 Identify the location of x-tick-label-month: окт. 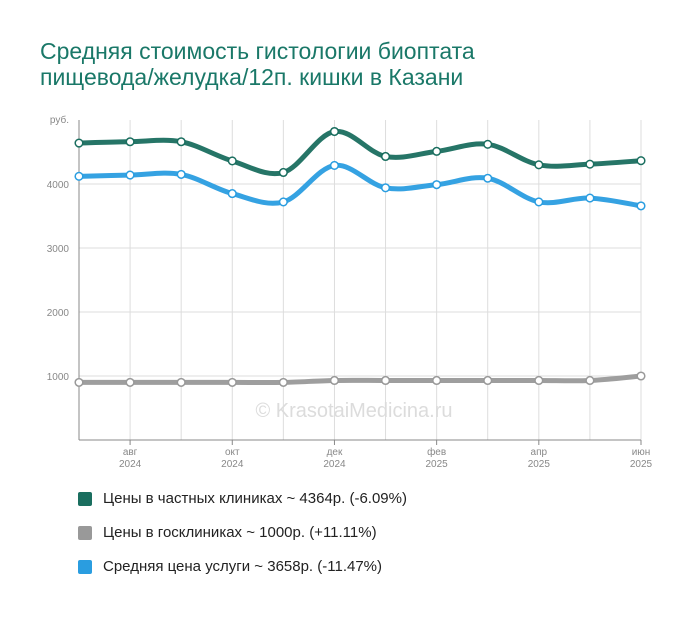
(232, 452).